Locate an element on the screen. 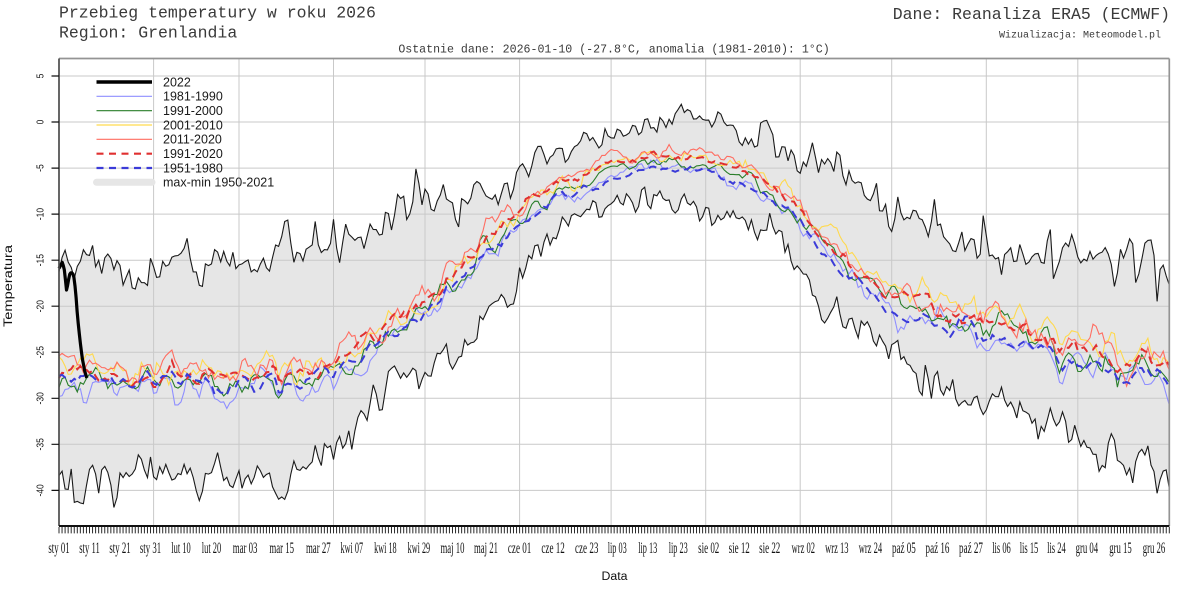  svg-text: max-min 1950-2021 is located at coordinates (218, 183).